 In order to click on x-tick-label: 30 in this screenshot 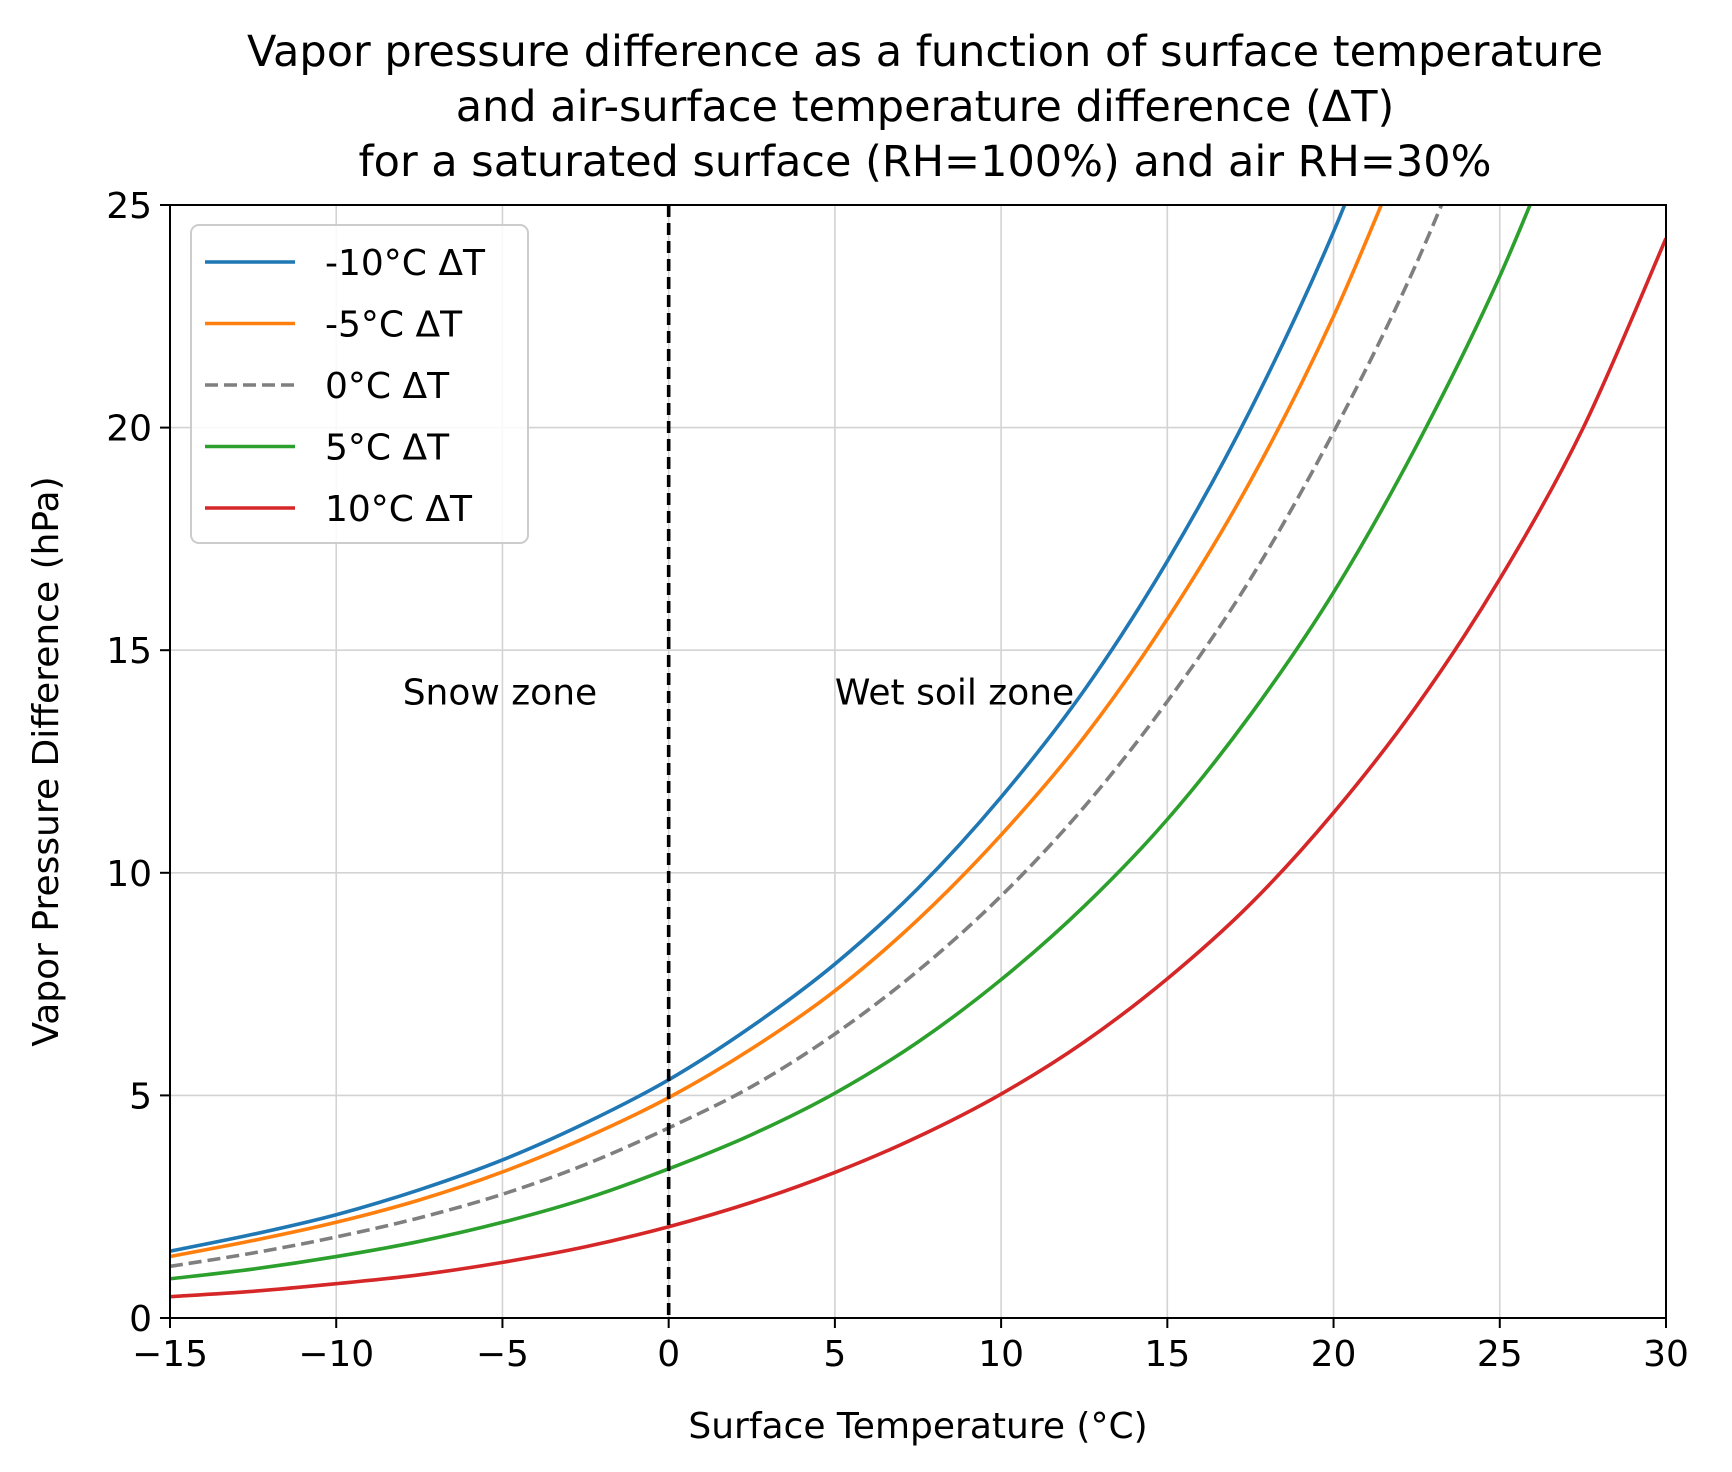, I will do `click(1666, 1354)`.